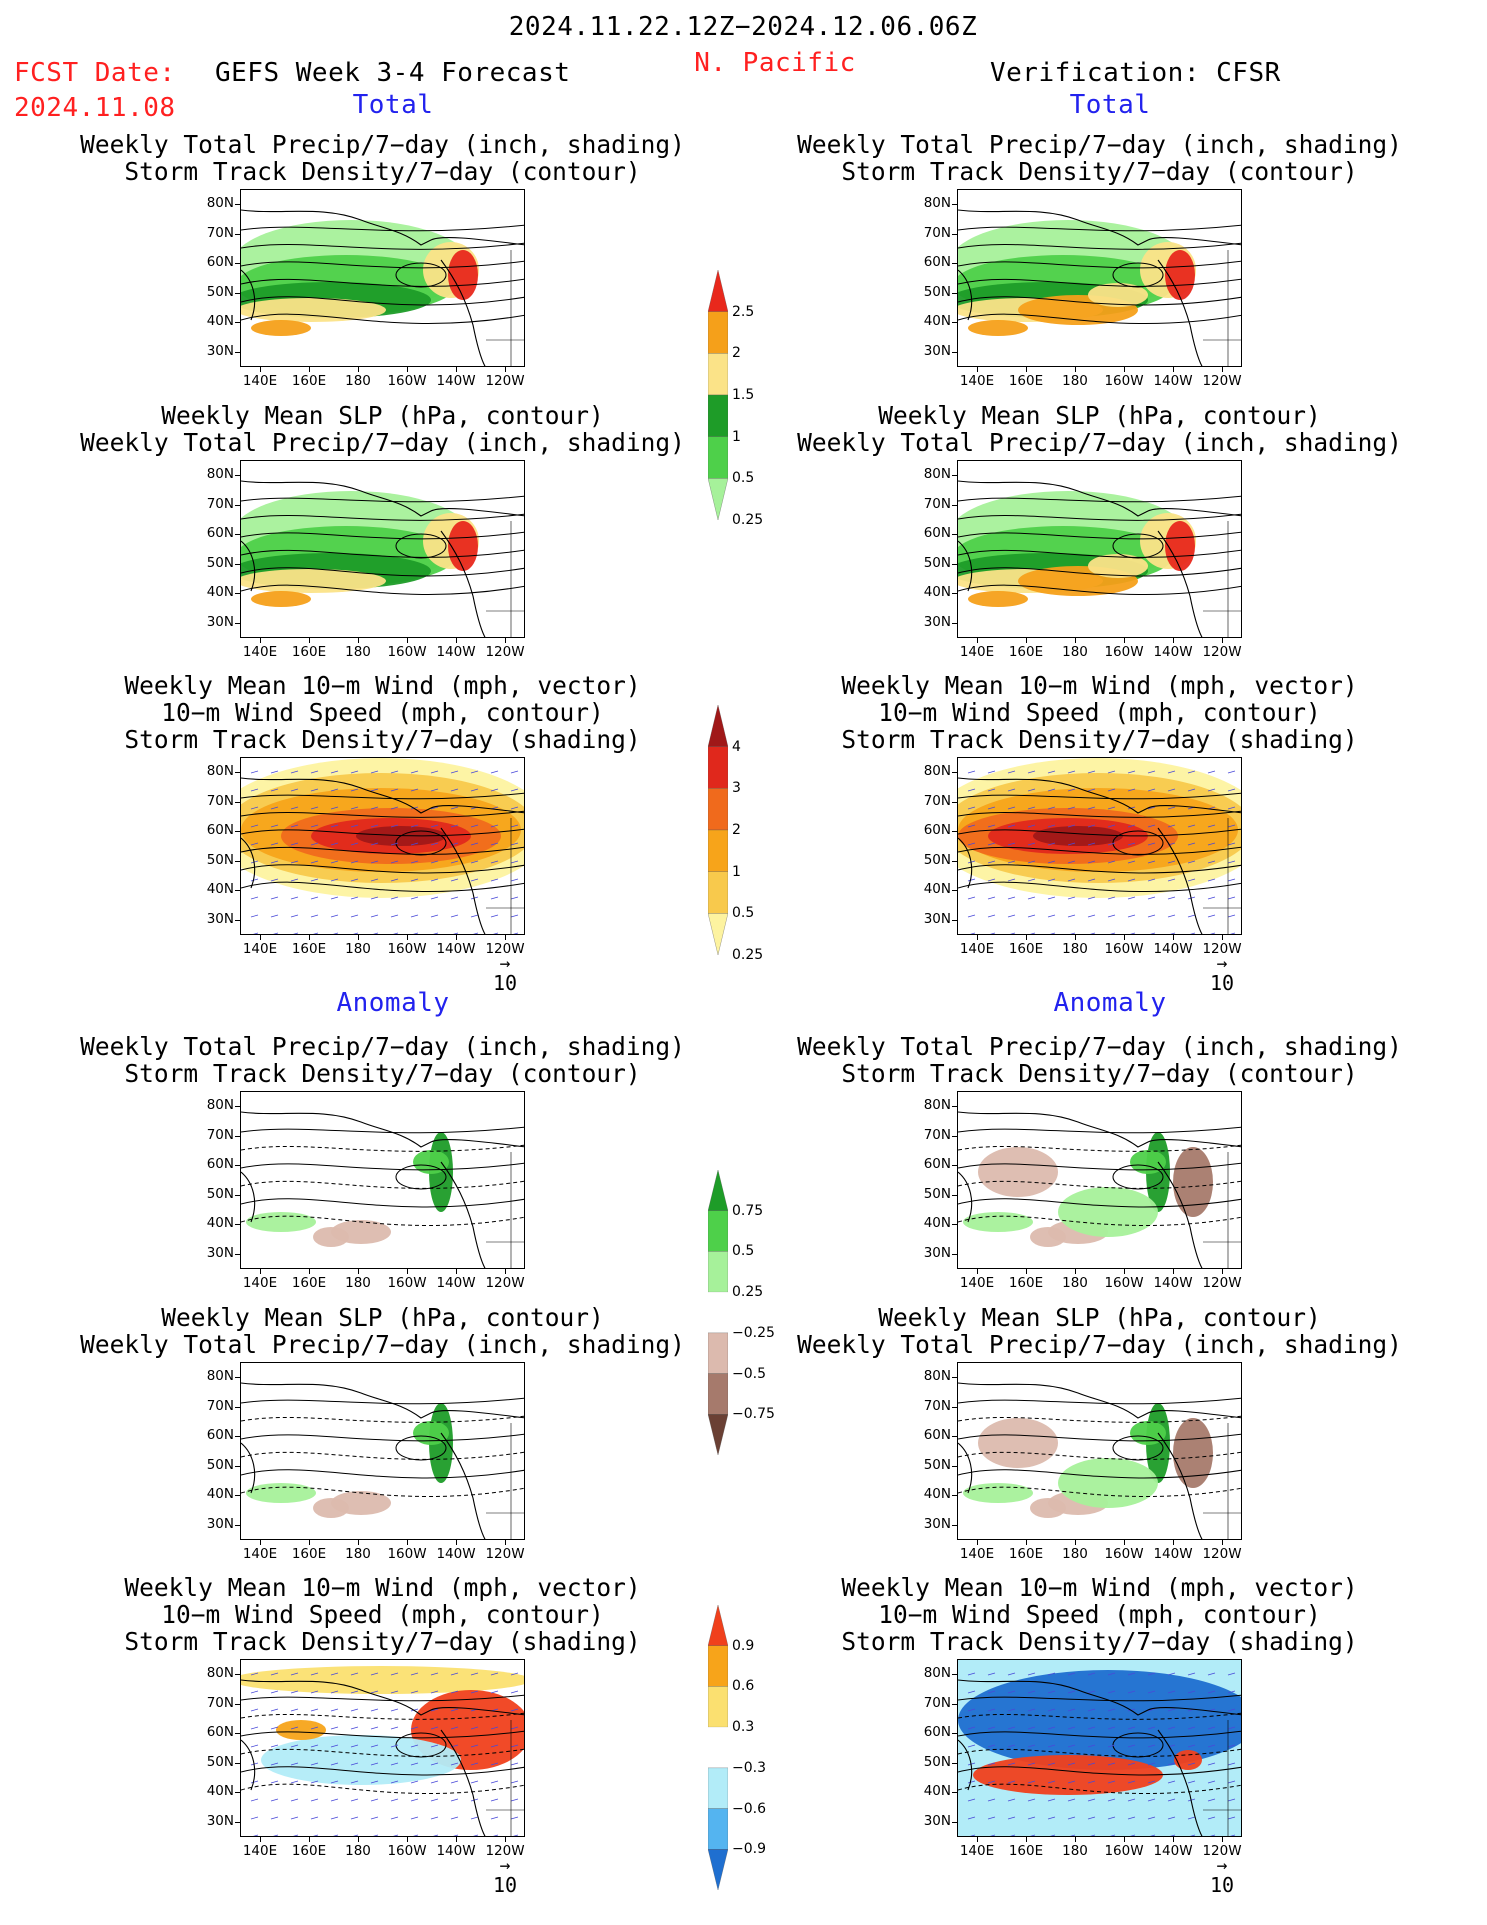  What do you see at coordinates (1099, 685) in the screenshot?
I see `panel-title-line: Weekly Mean 10−m Wind (mph, vector)` at bounding box center [1099, 685].